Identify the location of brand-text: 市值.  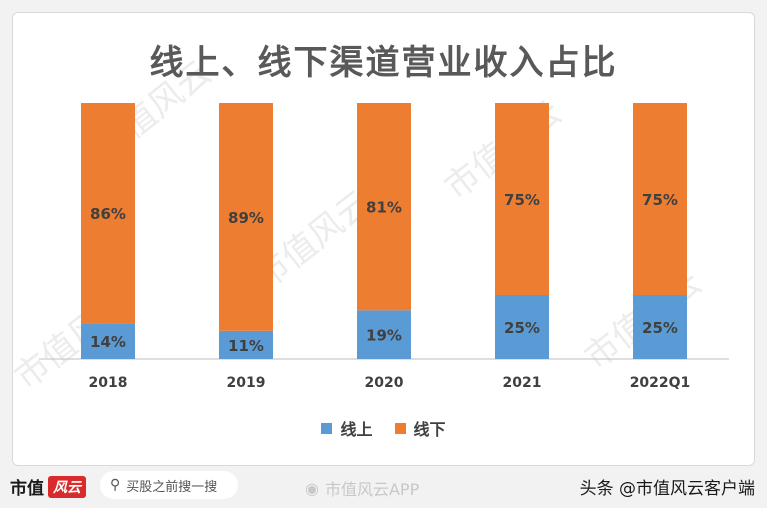
(27, 489).